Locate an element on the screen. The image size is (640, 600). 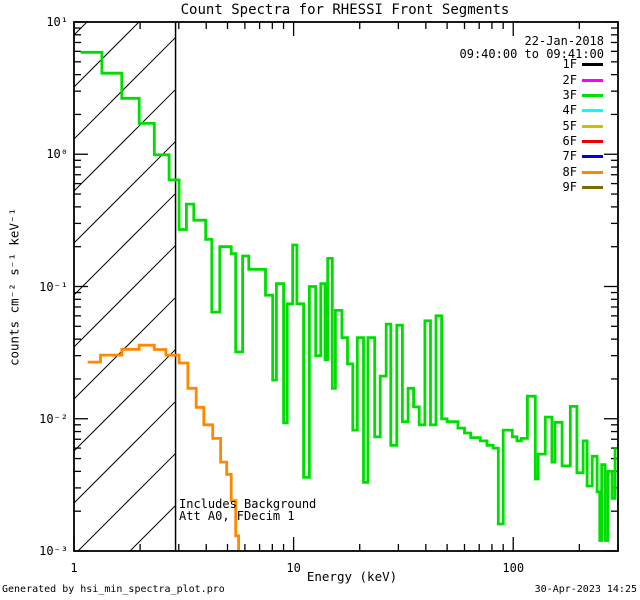
legend-entry-label-9F: 9F is located at coordinates (569, 186).